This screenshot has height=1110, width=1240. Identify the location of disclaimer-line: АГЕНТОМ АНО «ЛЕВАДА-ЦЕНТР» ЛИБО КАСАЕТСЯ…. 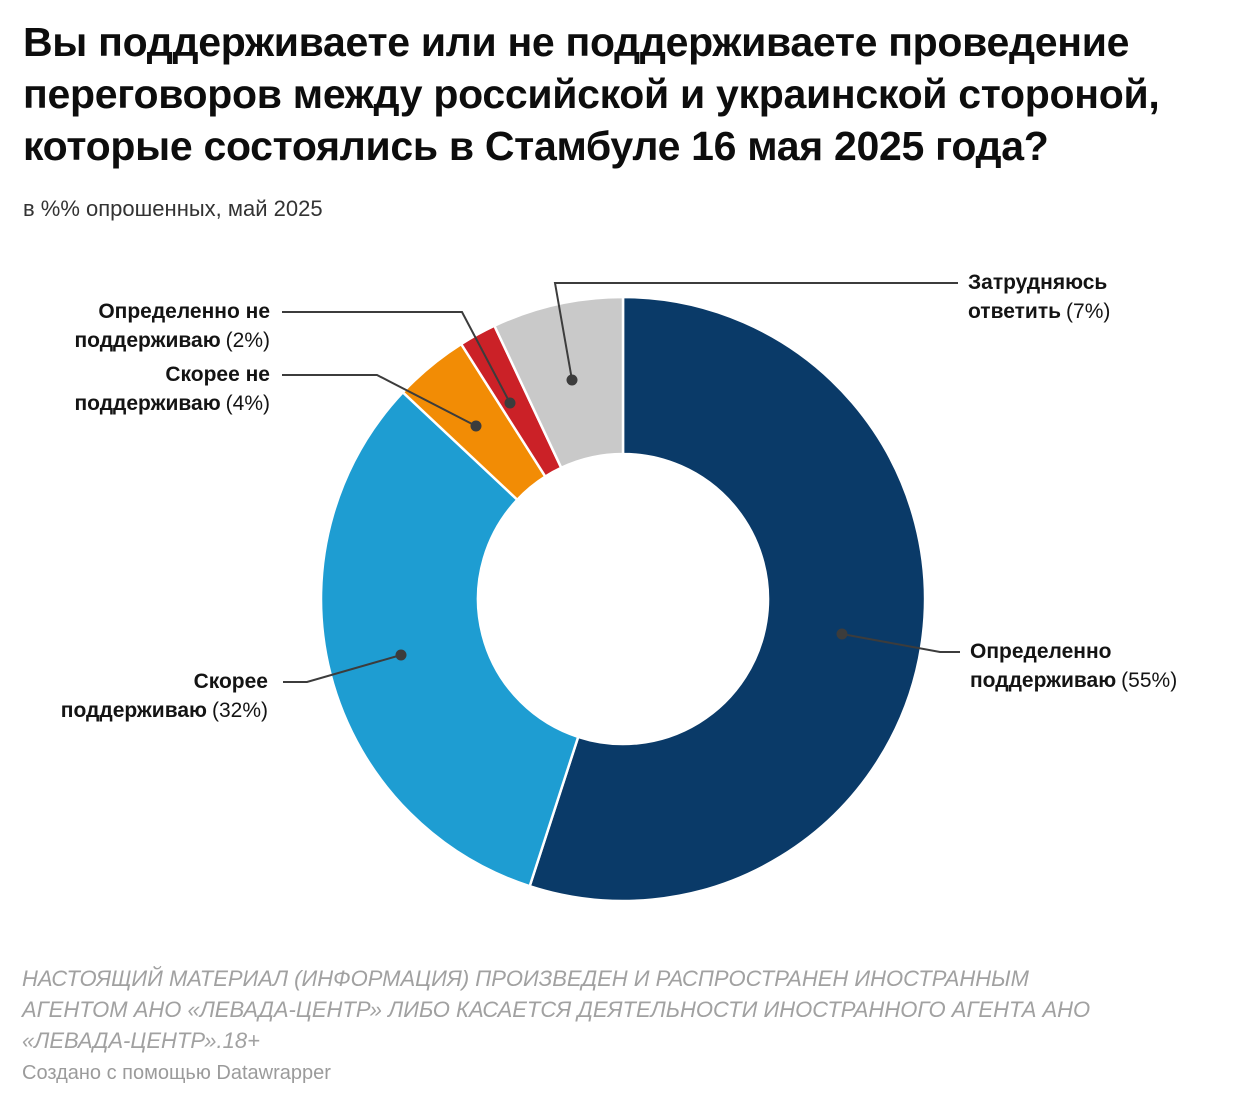
(556, 1009).